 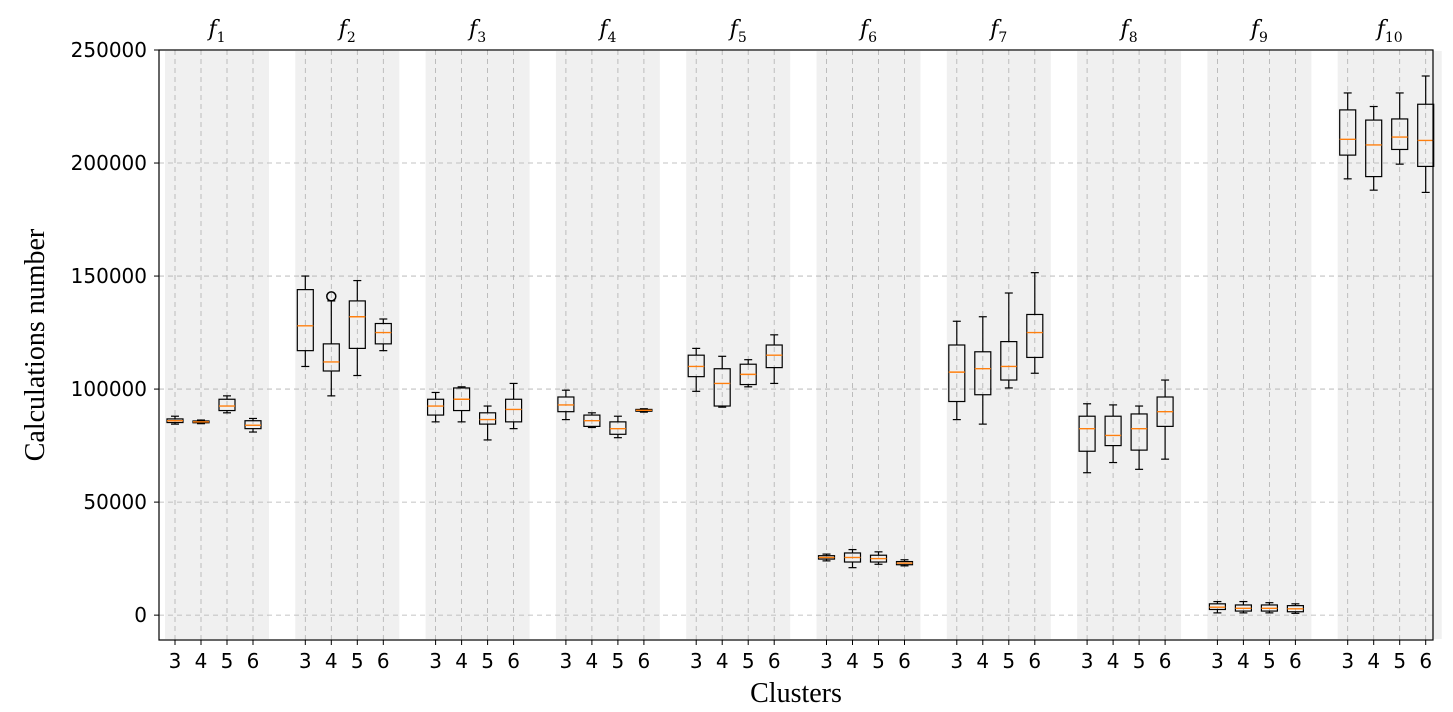 What do you see at coordinates (1129, 345) in the screenshot?
I see `panel-f8` at bounding box center [1129, 345].